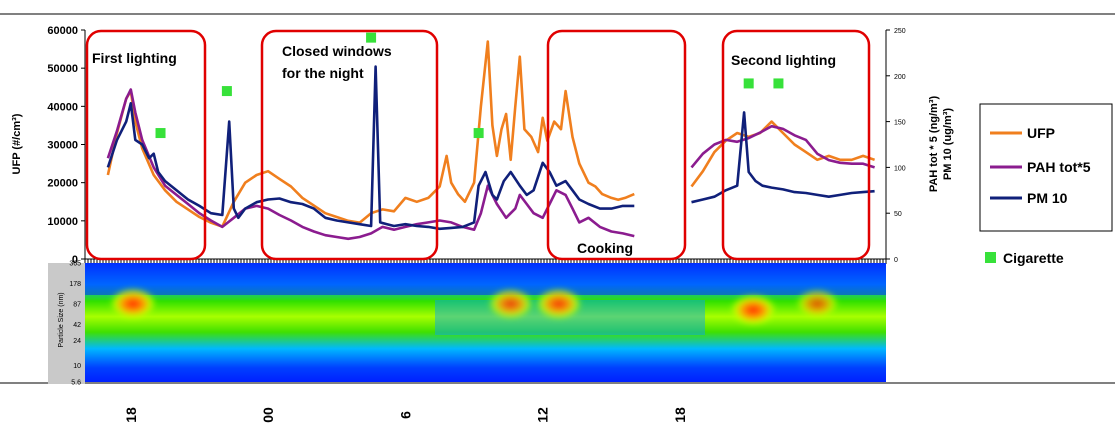  Describe the element at coordinates (134, 58) in the screenshot. I see `first-lighting-label: First lighting` at that location.